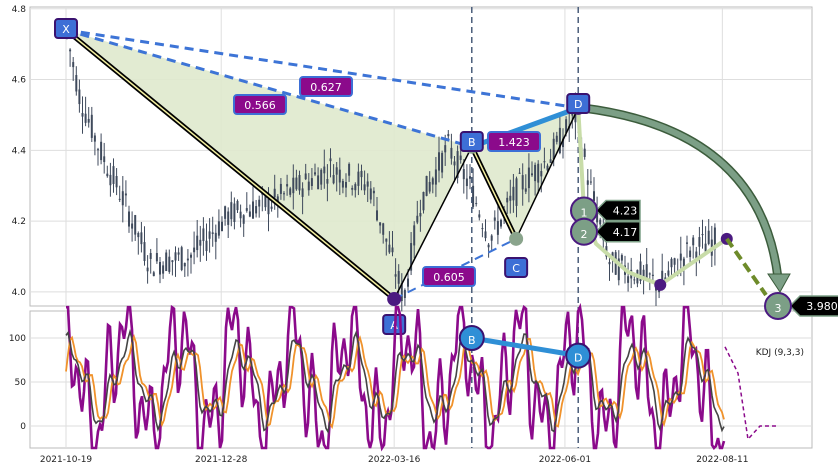 The width and height of the screenshot is (838, 471). Describe the element at coordinates (778, 308) in the screenshot. I see `target-number: 3` at that location.